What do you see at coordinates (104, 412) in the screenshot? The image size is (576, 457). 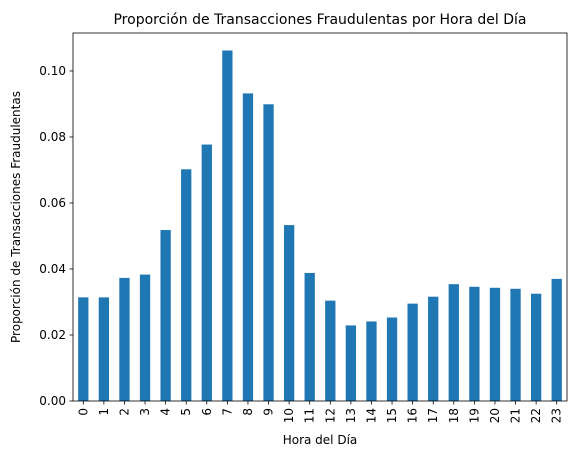 I see `x-tick-label: 1` at bounding box center [104, 412].